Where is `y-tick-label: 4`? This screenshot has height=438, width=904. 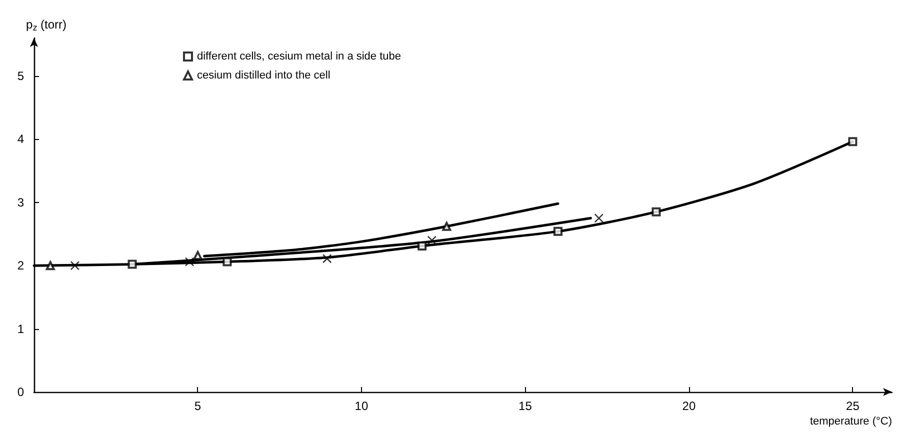
y-tick-label: 4 is located at coordinates (20, 139).